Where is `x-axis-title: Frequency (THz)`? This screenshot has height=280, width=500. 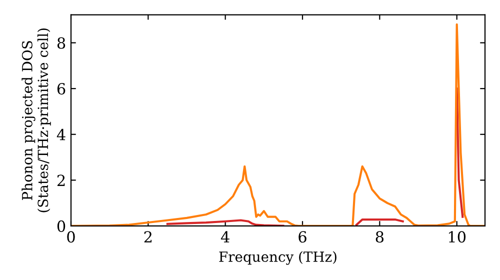 x-axis-title: Frequency (THz) is located at coordinates (277, 258).